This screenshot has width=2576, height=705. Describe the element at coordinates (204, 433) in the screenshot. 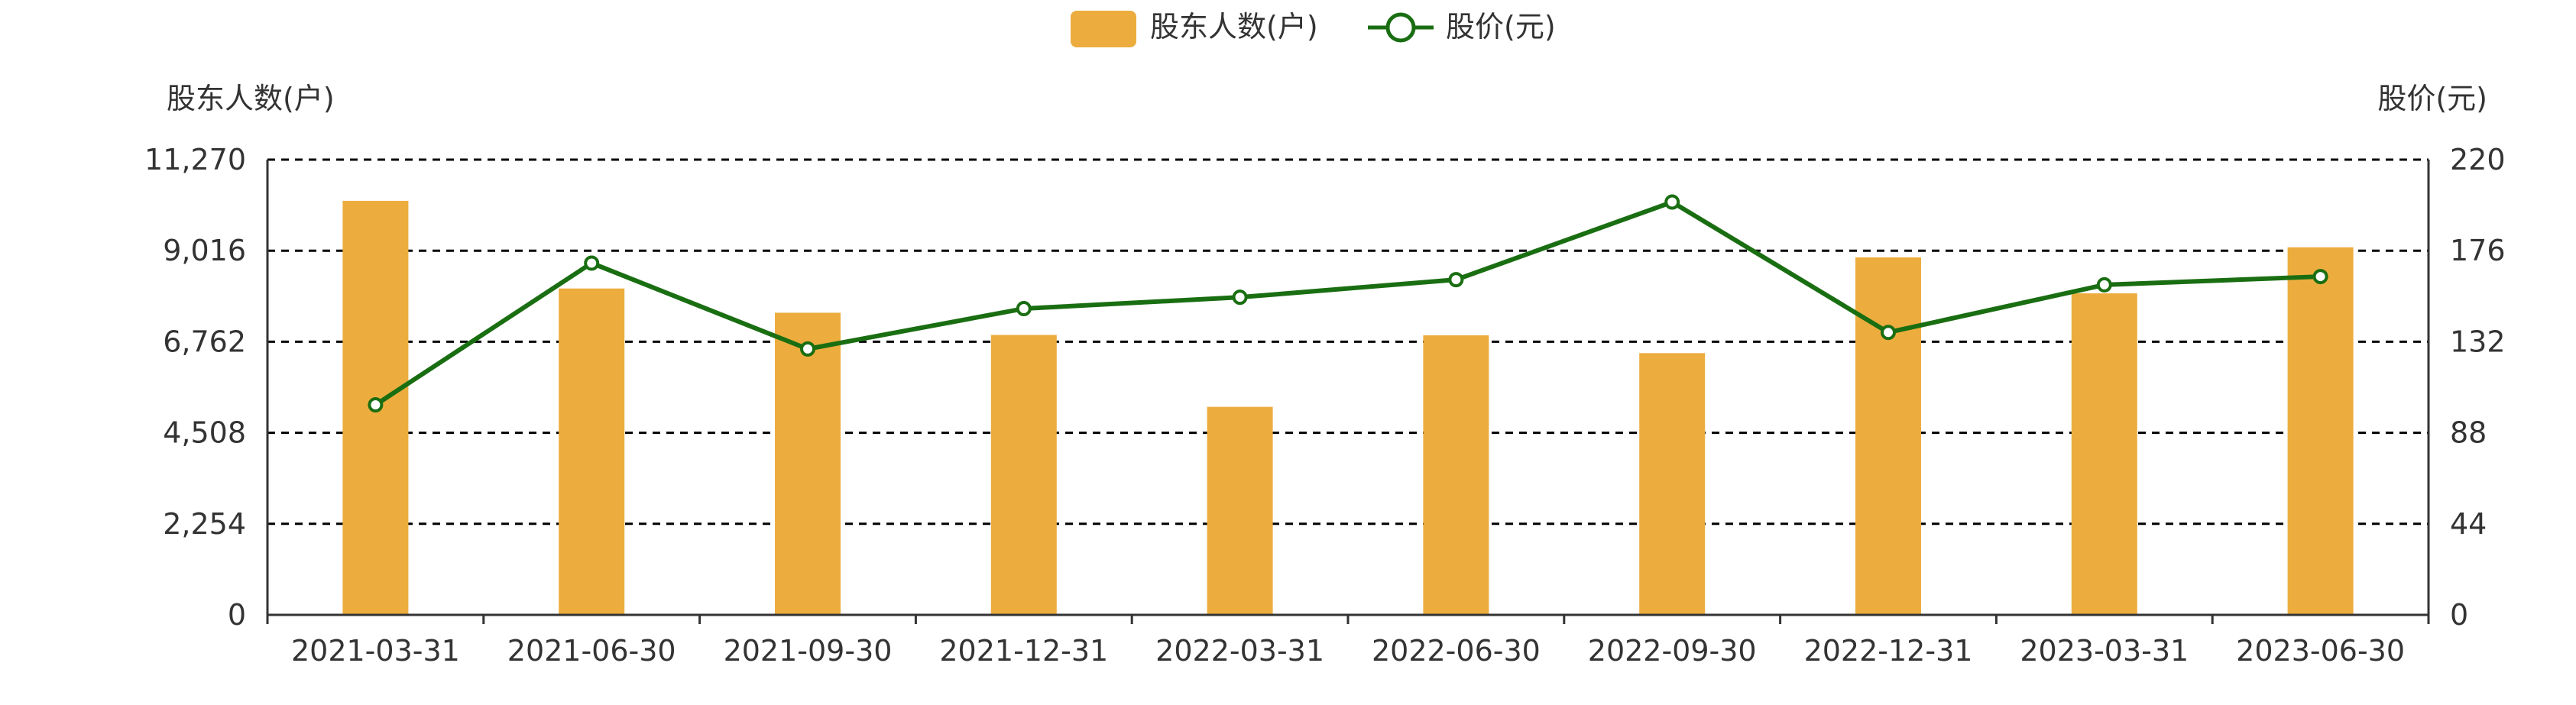

I see `y-left-tick-label: 4,508` at that location.